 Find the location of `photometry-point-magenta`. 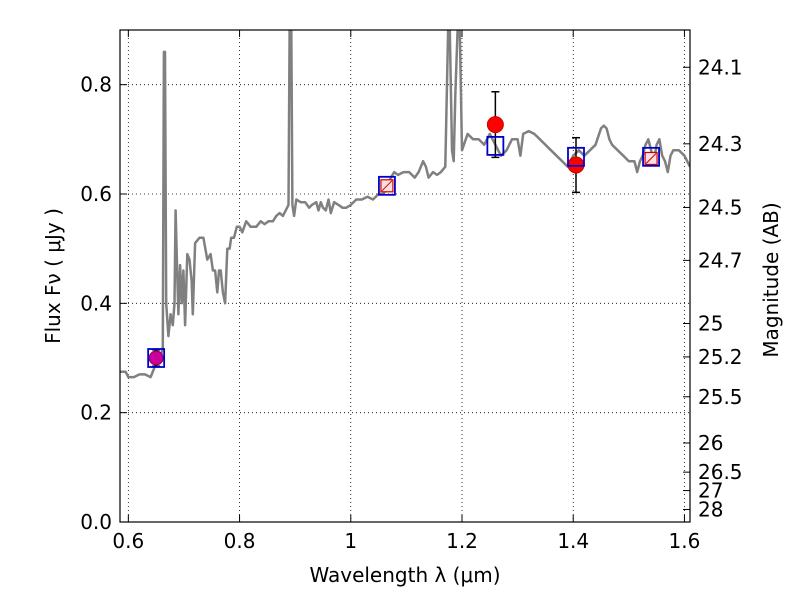

photometry-point-magenta is located at coordinates (156, 358).